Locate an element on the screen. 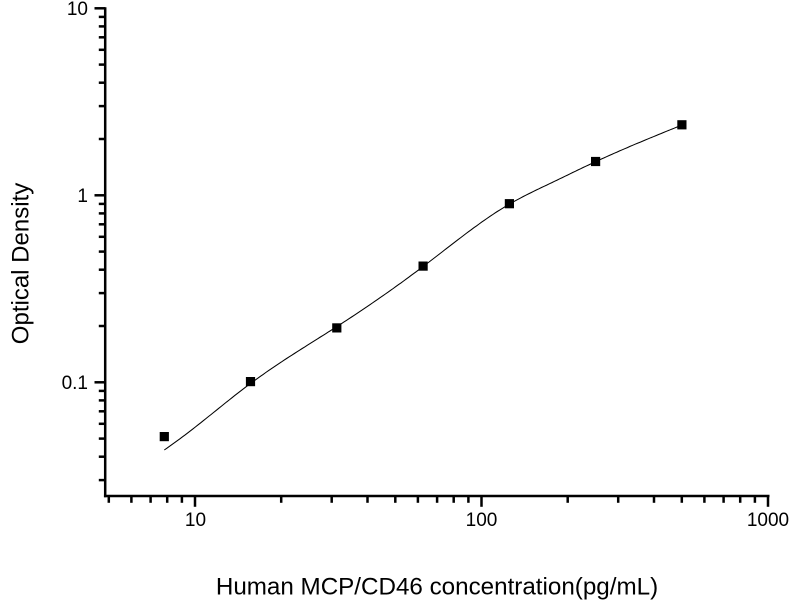  svg-text: Optical Density is located at coordinates (21, 263).